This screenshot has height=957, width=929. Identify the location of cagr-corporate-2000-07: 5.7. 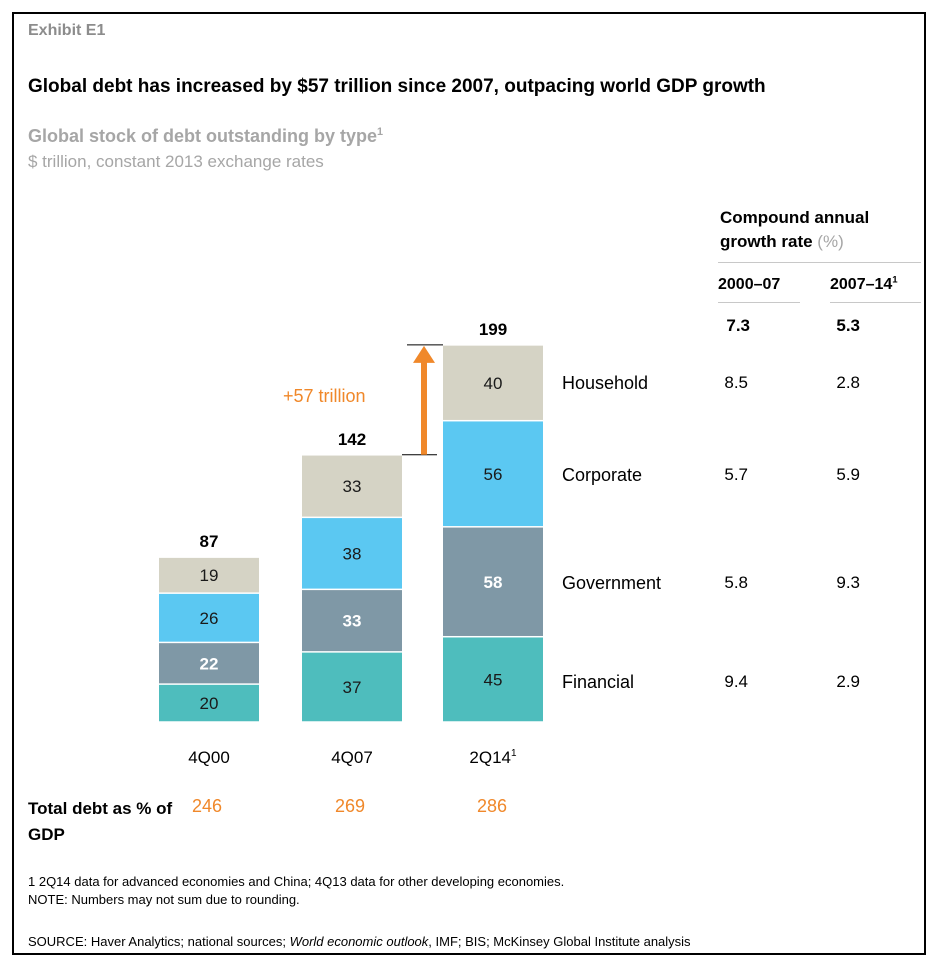
(736, 474).